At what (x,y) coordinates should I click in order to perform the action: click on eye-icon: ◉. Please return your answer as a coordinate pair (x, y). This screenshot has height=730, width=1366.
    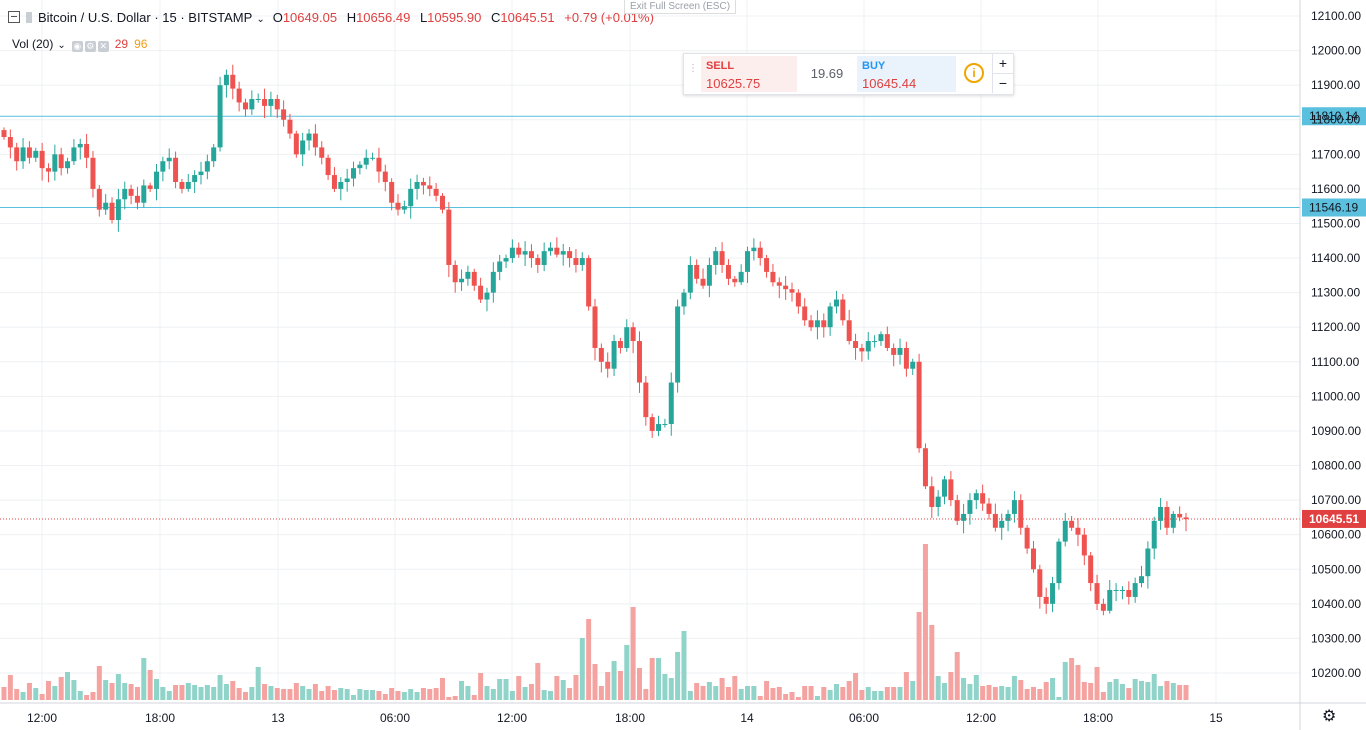
    Looking at the image, I should click on (77, 46).